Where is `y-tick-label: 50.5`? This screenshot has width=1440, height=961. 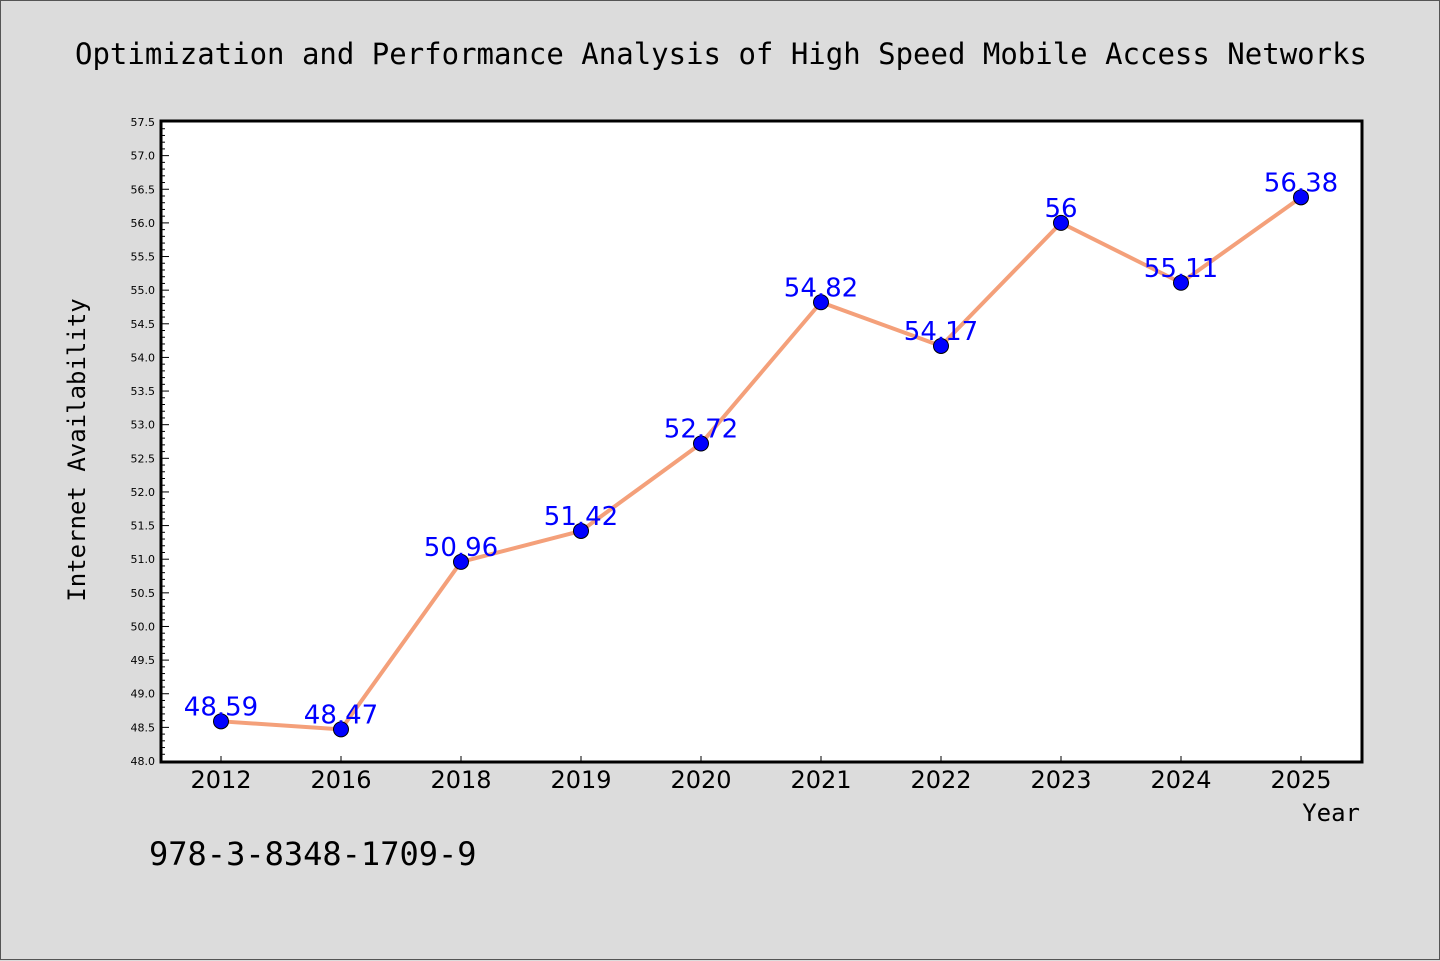 y-tick-label: 50.5 is located at coordinates (143, 593).